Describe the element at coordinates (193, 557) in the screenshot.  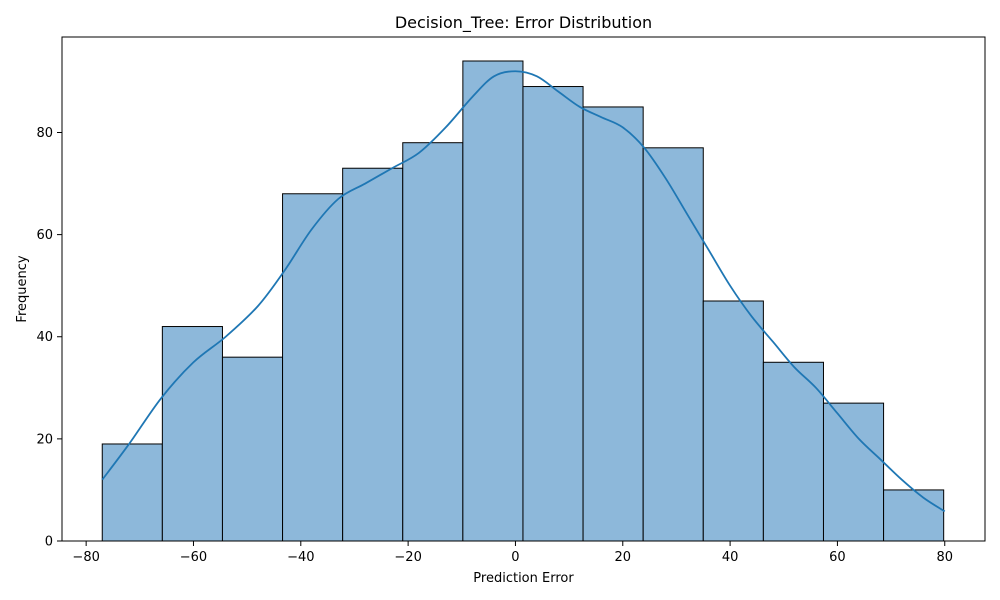
I see `x-tick-label: −60` at that location.